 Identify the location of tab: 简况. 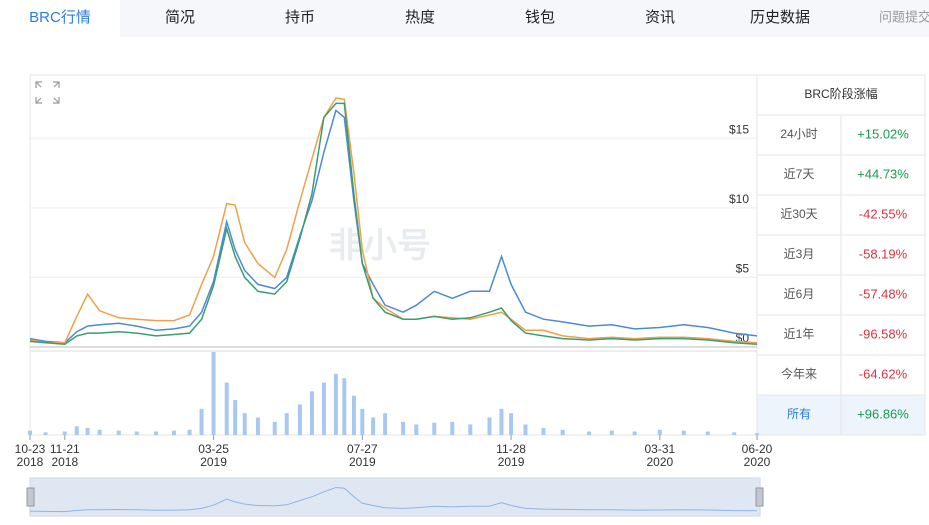
(180, 17).